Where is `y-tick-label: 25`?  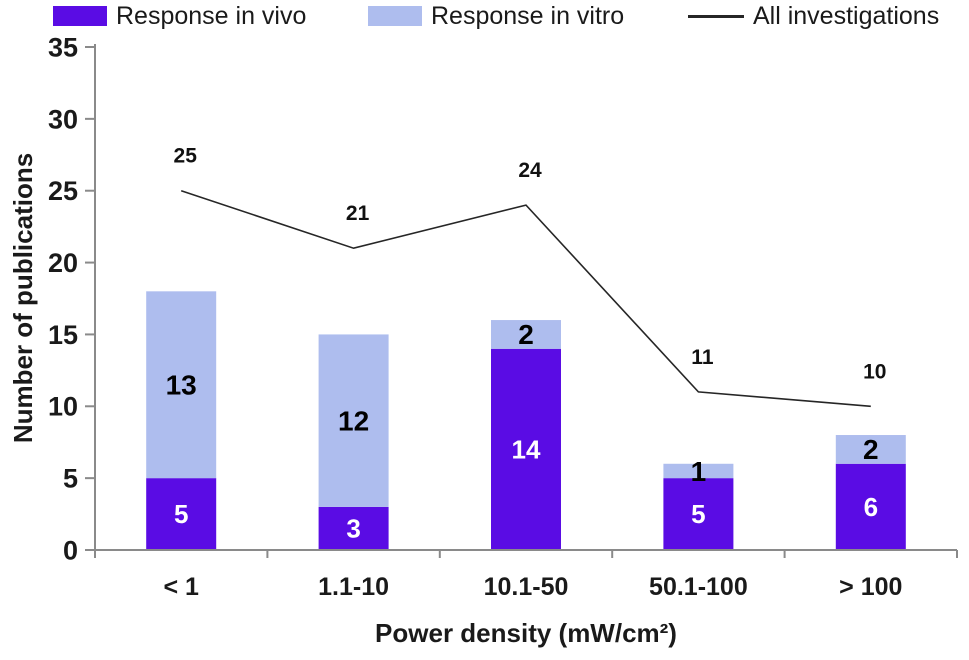 y-tick-label: 25 is located at coordinates (63, 191).